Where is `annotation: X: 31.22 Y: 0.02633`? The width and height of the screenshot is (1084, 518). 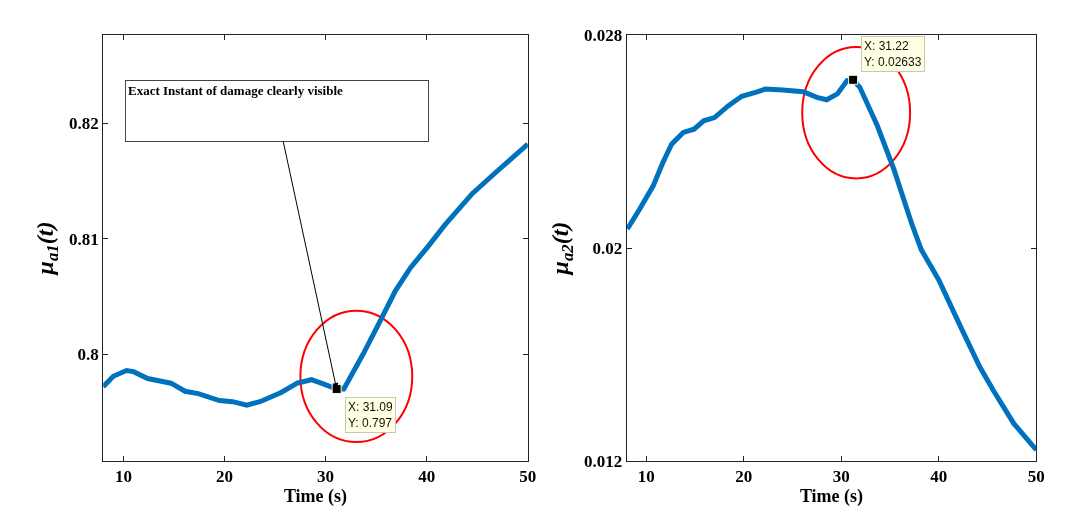
annotation: X: 31.22 Y: 0.02633 is located at coordinates (893, 54).